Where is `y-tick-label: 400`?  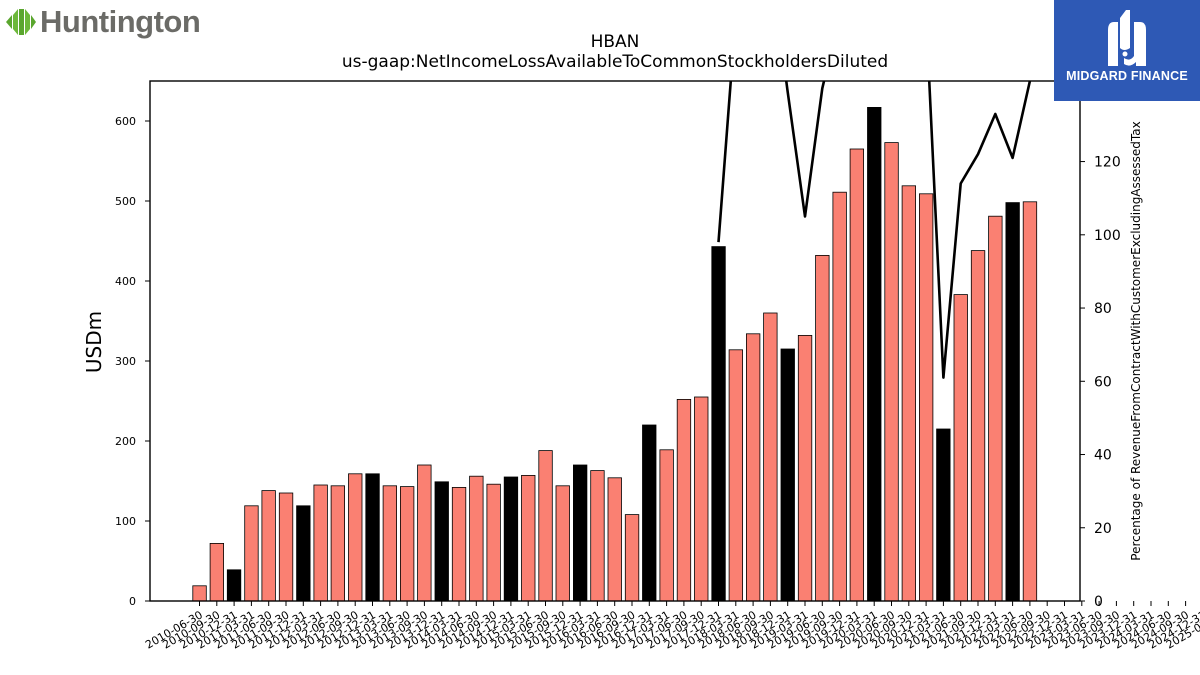
y-tick-label: 400 is located at coordinates (125, 281).